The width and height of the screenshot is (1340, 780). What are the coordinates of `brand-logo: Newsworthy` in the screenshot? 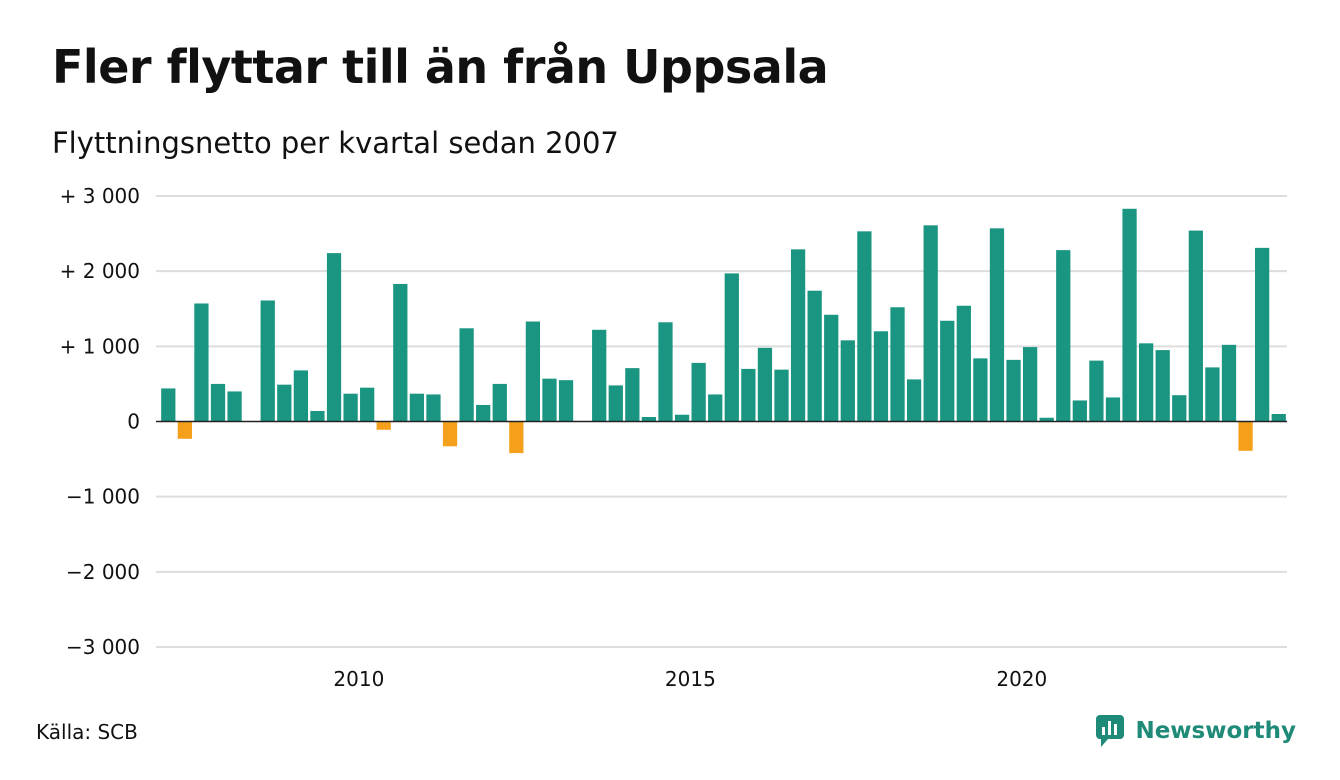 It's located at (1195, 731).